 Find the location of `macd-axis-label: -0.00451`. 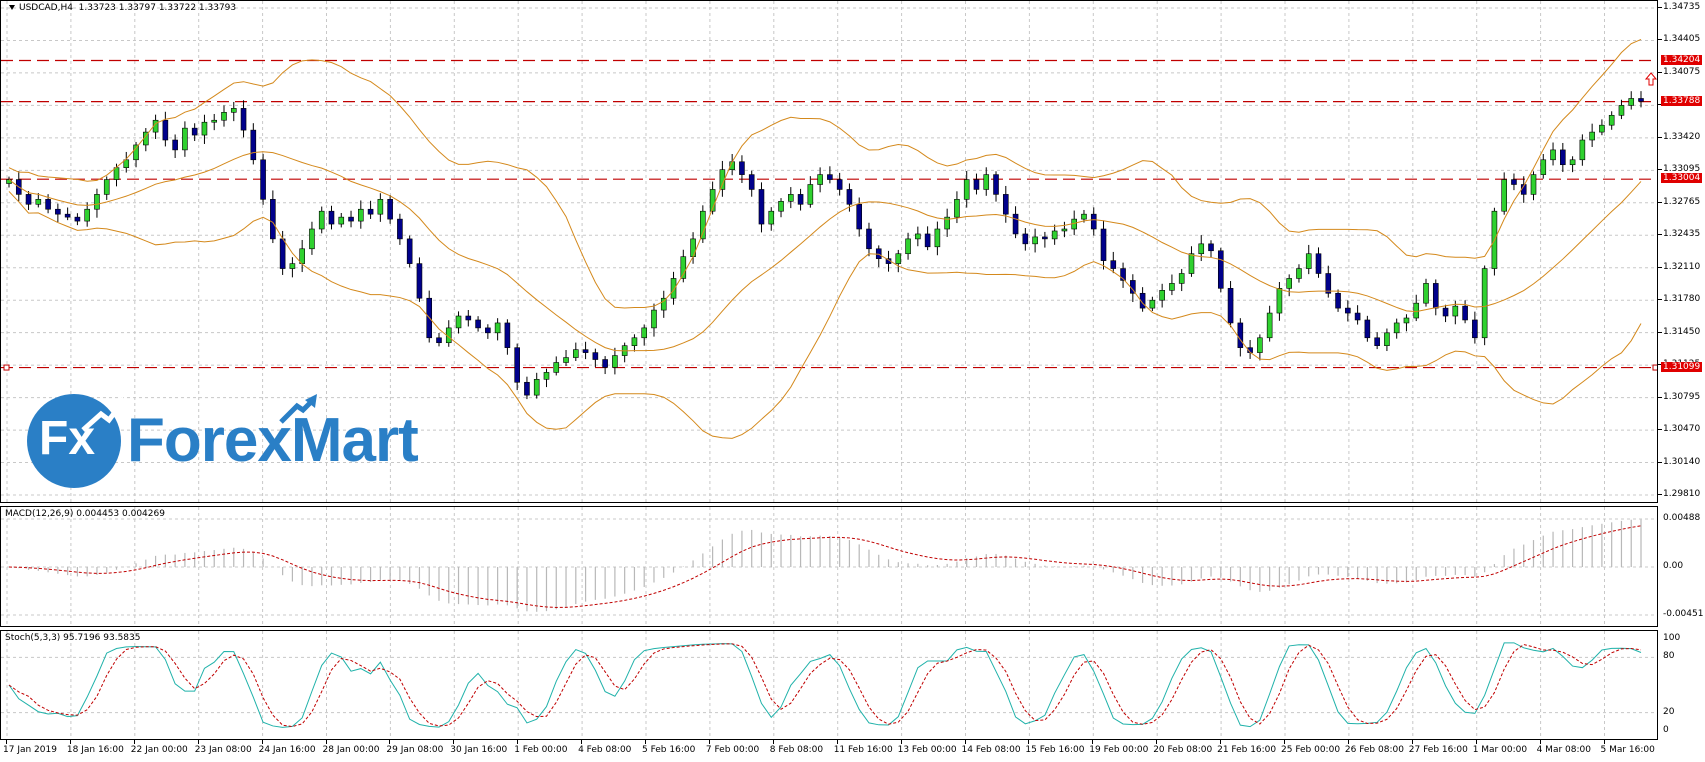

macd-axis-label: -0.00451 is located at coordinates (1683, 614).